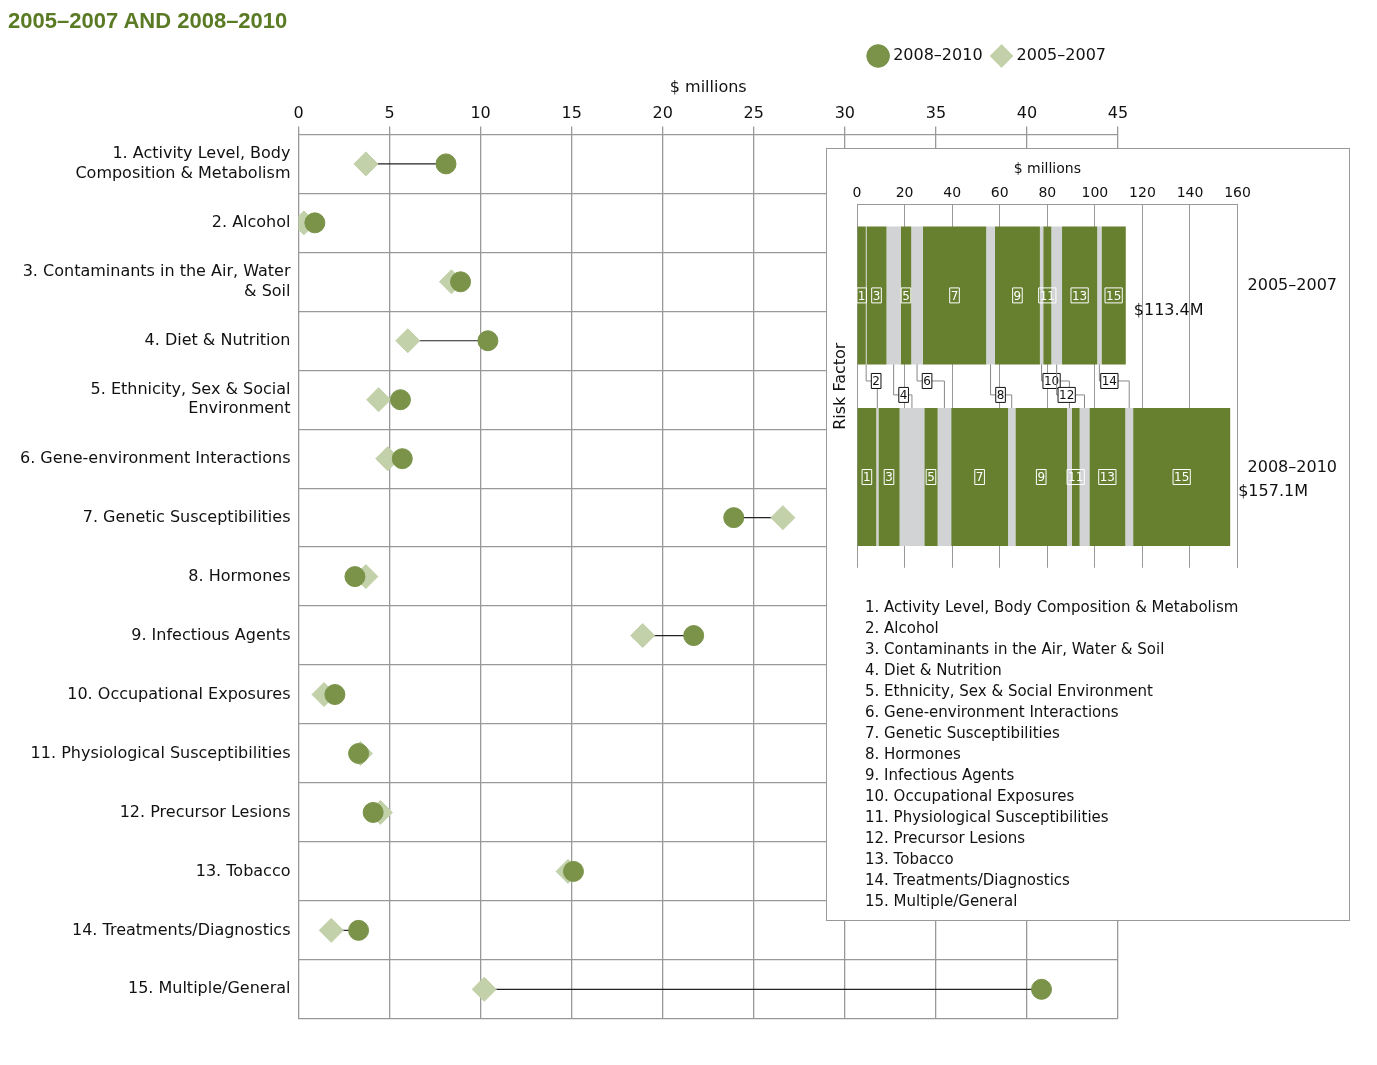 The width and height of the screenshot is (1377, 1065). I want to click on annotation: 8. Hormones, so click(913, 754).